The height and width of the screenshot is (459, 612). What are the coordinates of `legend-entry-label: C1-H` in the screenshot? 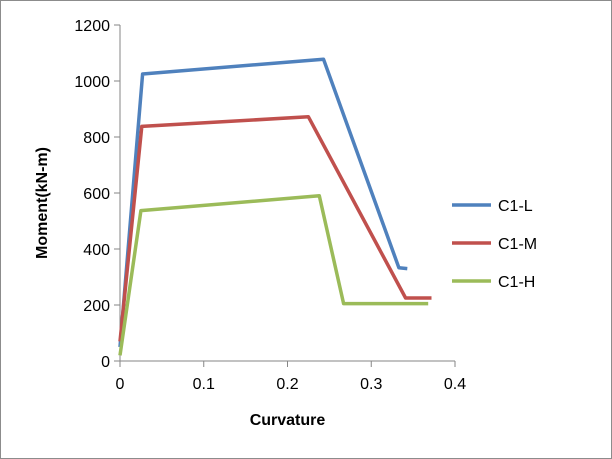 It's located at (516, 282).